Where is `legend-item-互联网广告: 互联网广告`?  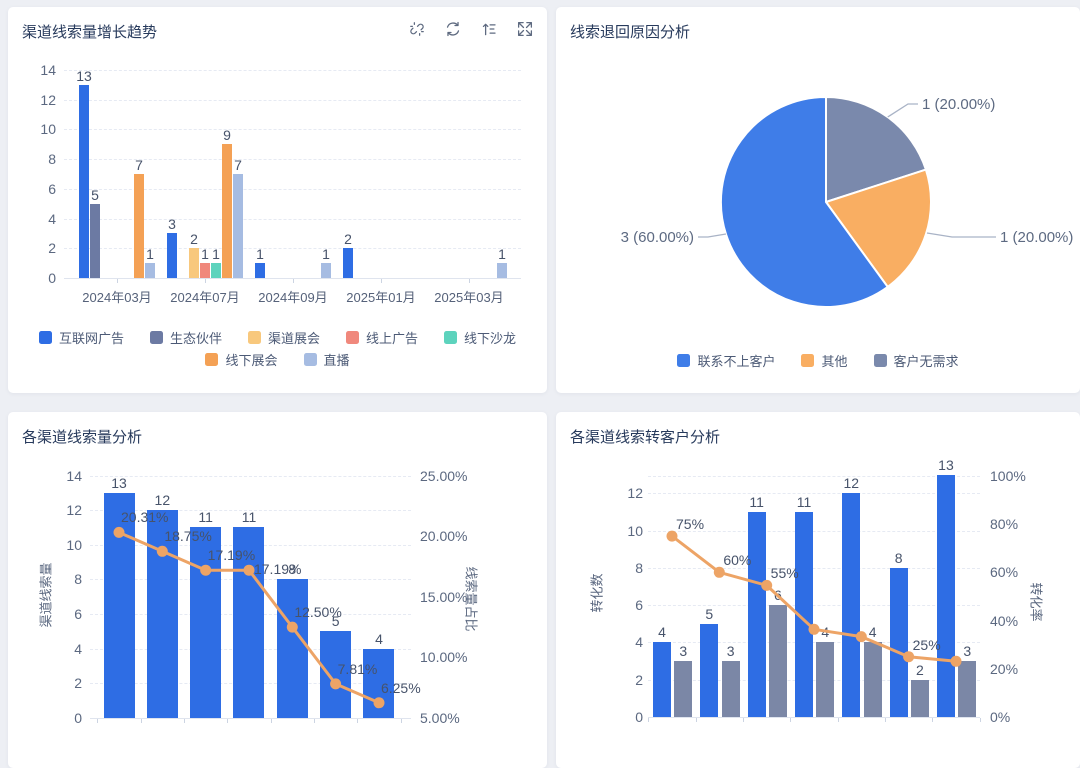
legend-item-互联网广告: 互联网广告 is located at coordinates (81, 337).